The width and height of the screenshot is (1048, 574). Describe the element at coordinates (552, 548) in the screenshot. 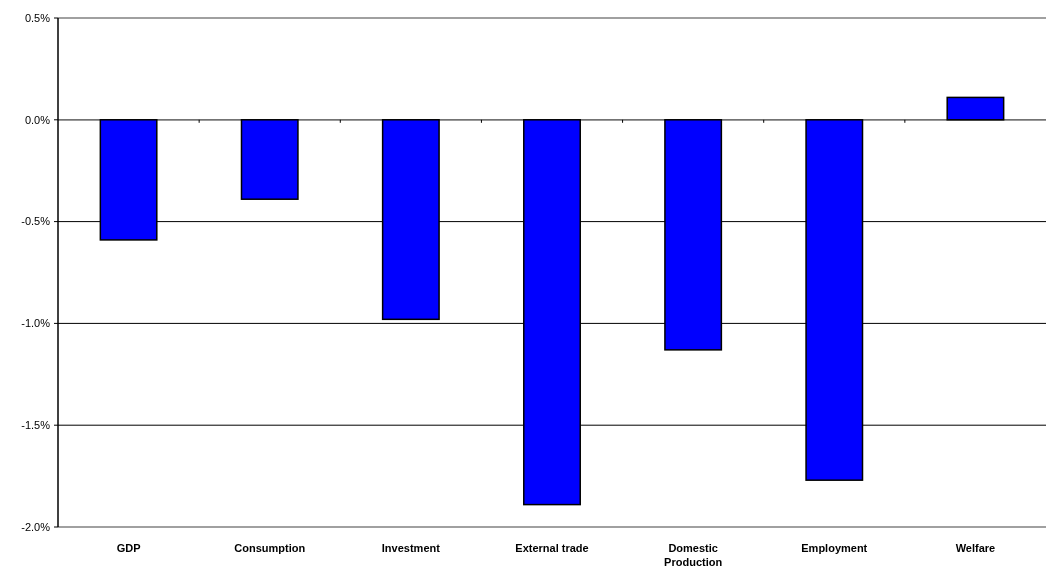

I see `x-tick-label: External trade` at that location.